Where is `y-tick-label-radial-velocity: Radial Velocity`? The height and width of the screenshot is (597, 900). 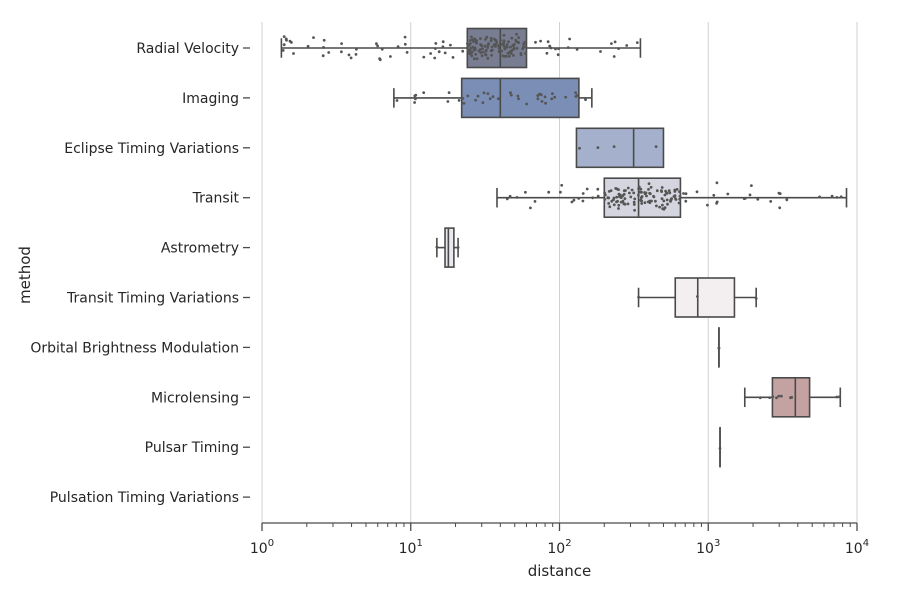
y-tick-label-radial-velocity: Radial Velocity is located at coordinates (187, 49).